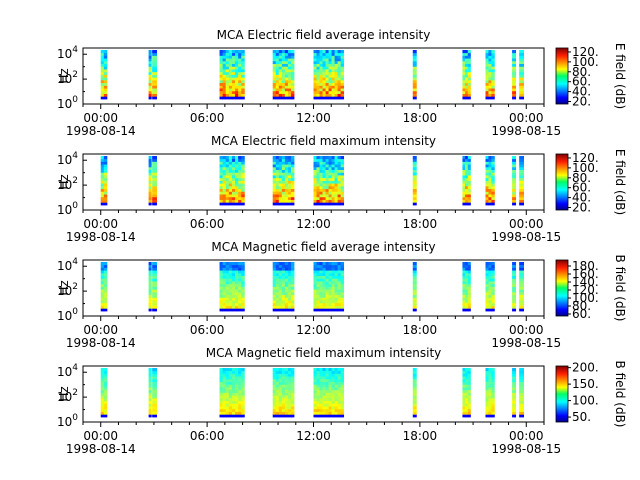 The width and height of the screenshot is (640, 480). What do you see at coordinates (562, 394) in the screenshot?
I see `colorbar-gradient` at bounding box center [562, 394].